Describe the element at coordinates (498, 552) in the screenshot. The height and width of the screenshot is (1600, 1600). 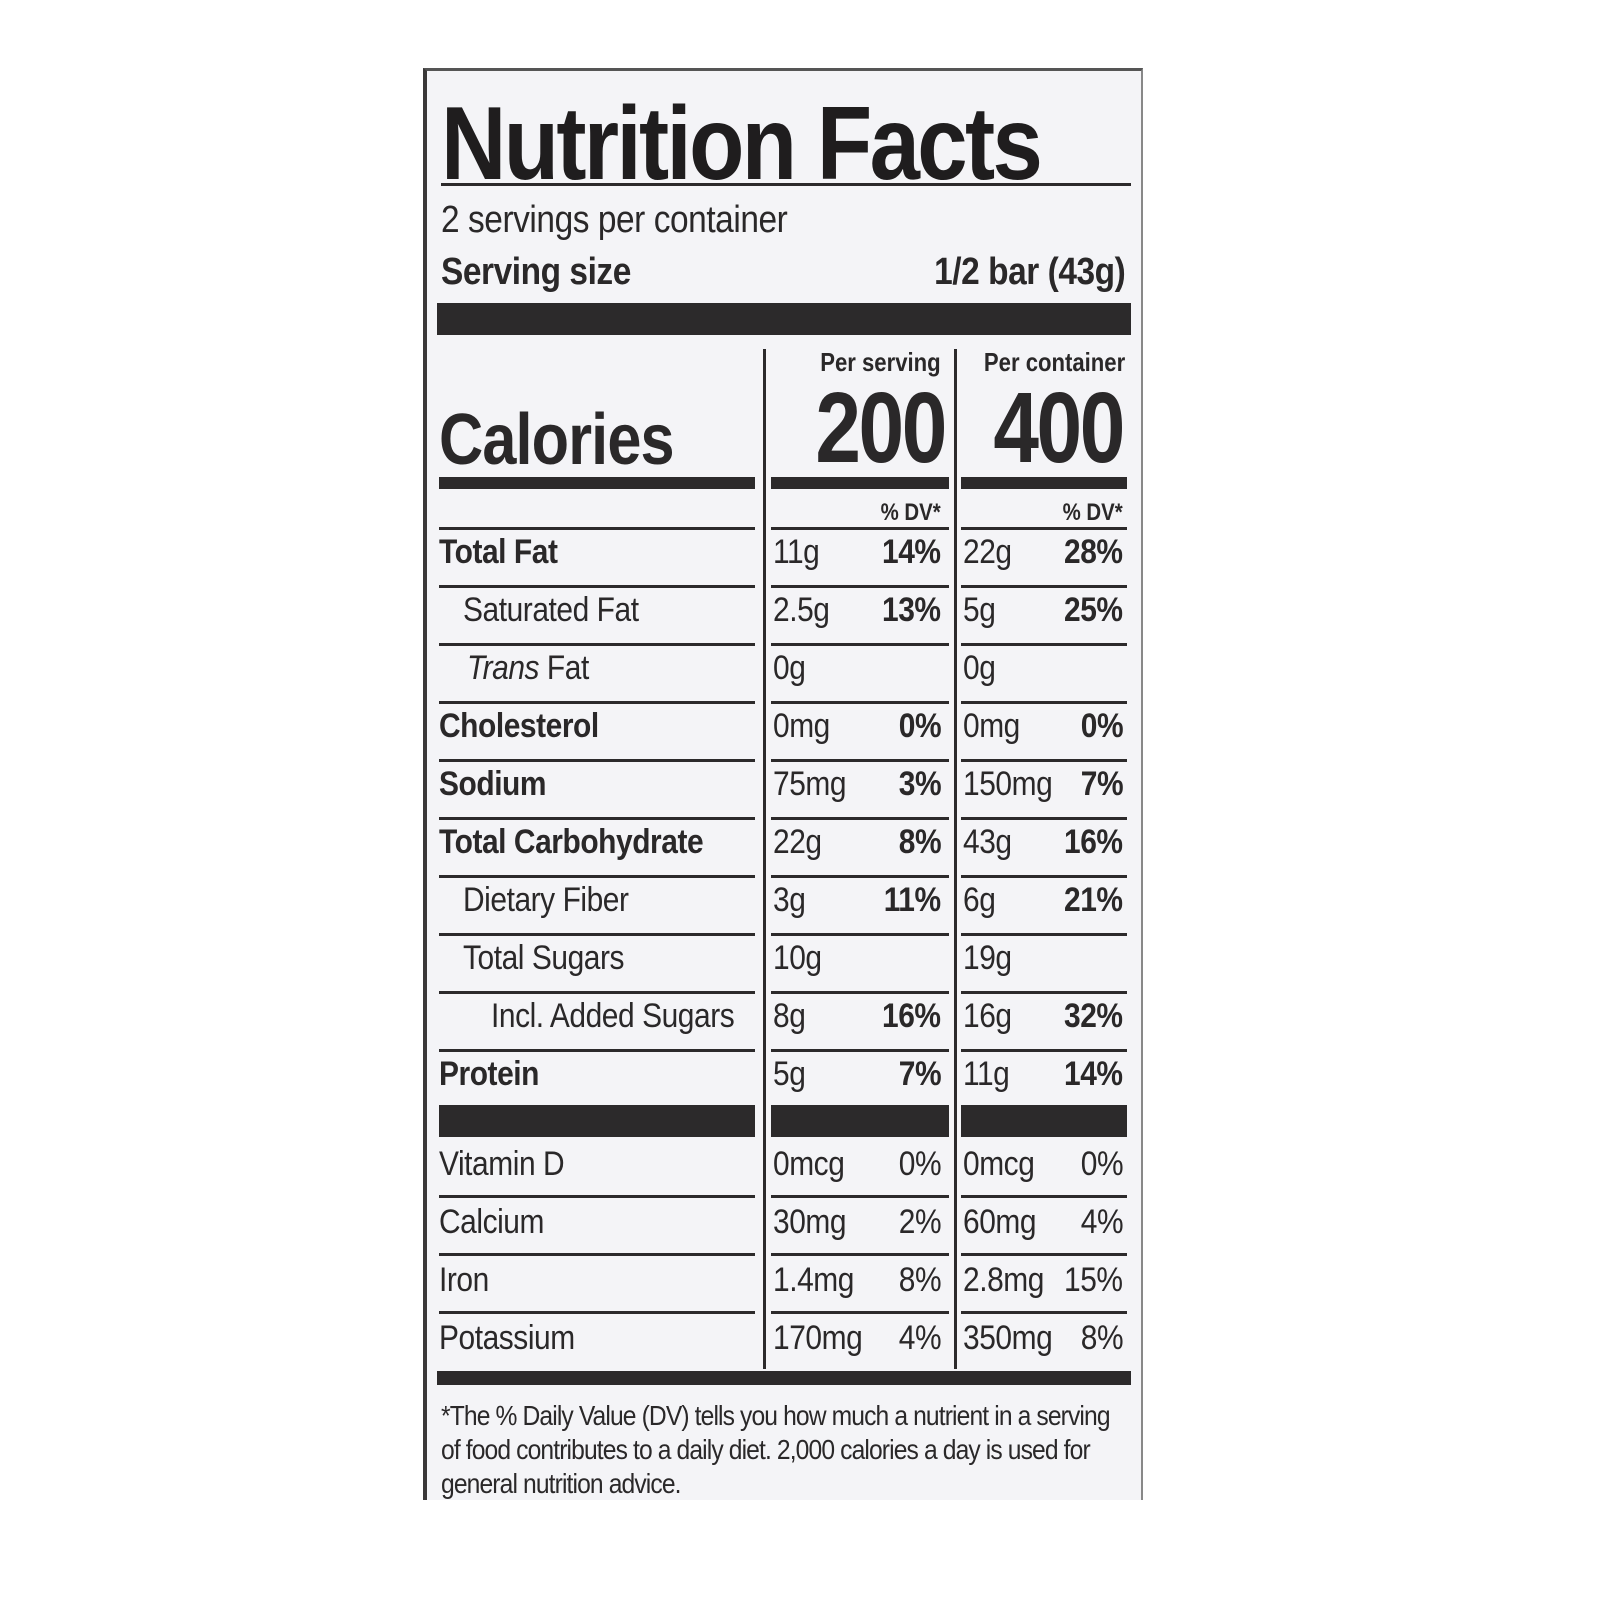
I see `nutrient-name: Total Fat` at that location.